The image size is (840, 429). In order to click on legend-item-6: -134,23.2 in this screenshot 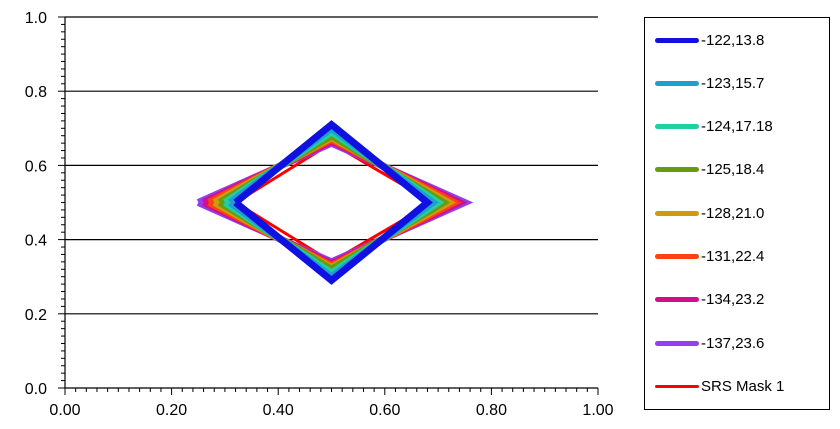, I will do `click(709, 300)`.